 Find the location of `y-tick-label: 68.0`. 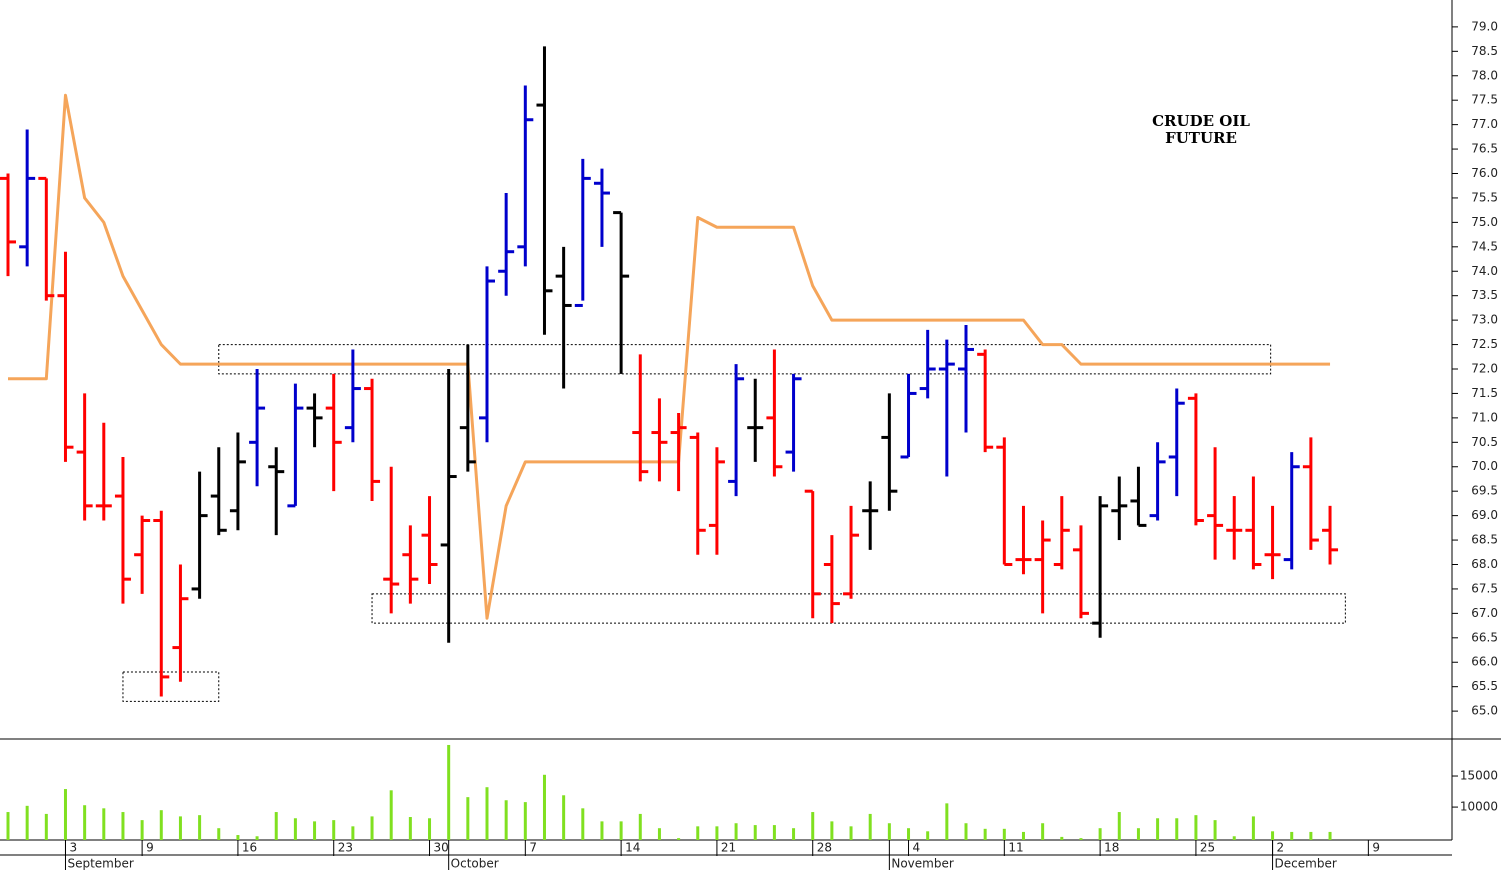

y-tick-label: 68.0 is located at coordinates (1484, 564).